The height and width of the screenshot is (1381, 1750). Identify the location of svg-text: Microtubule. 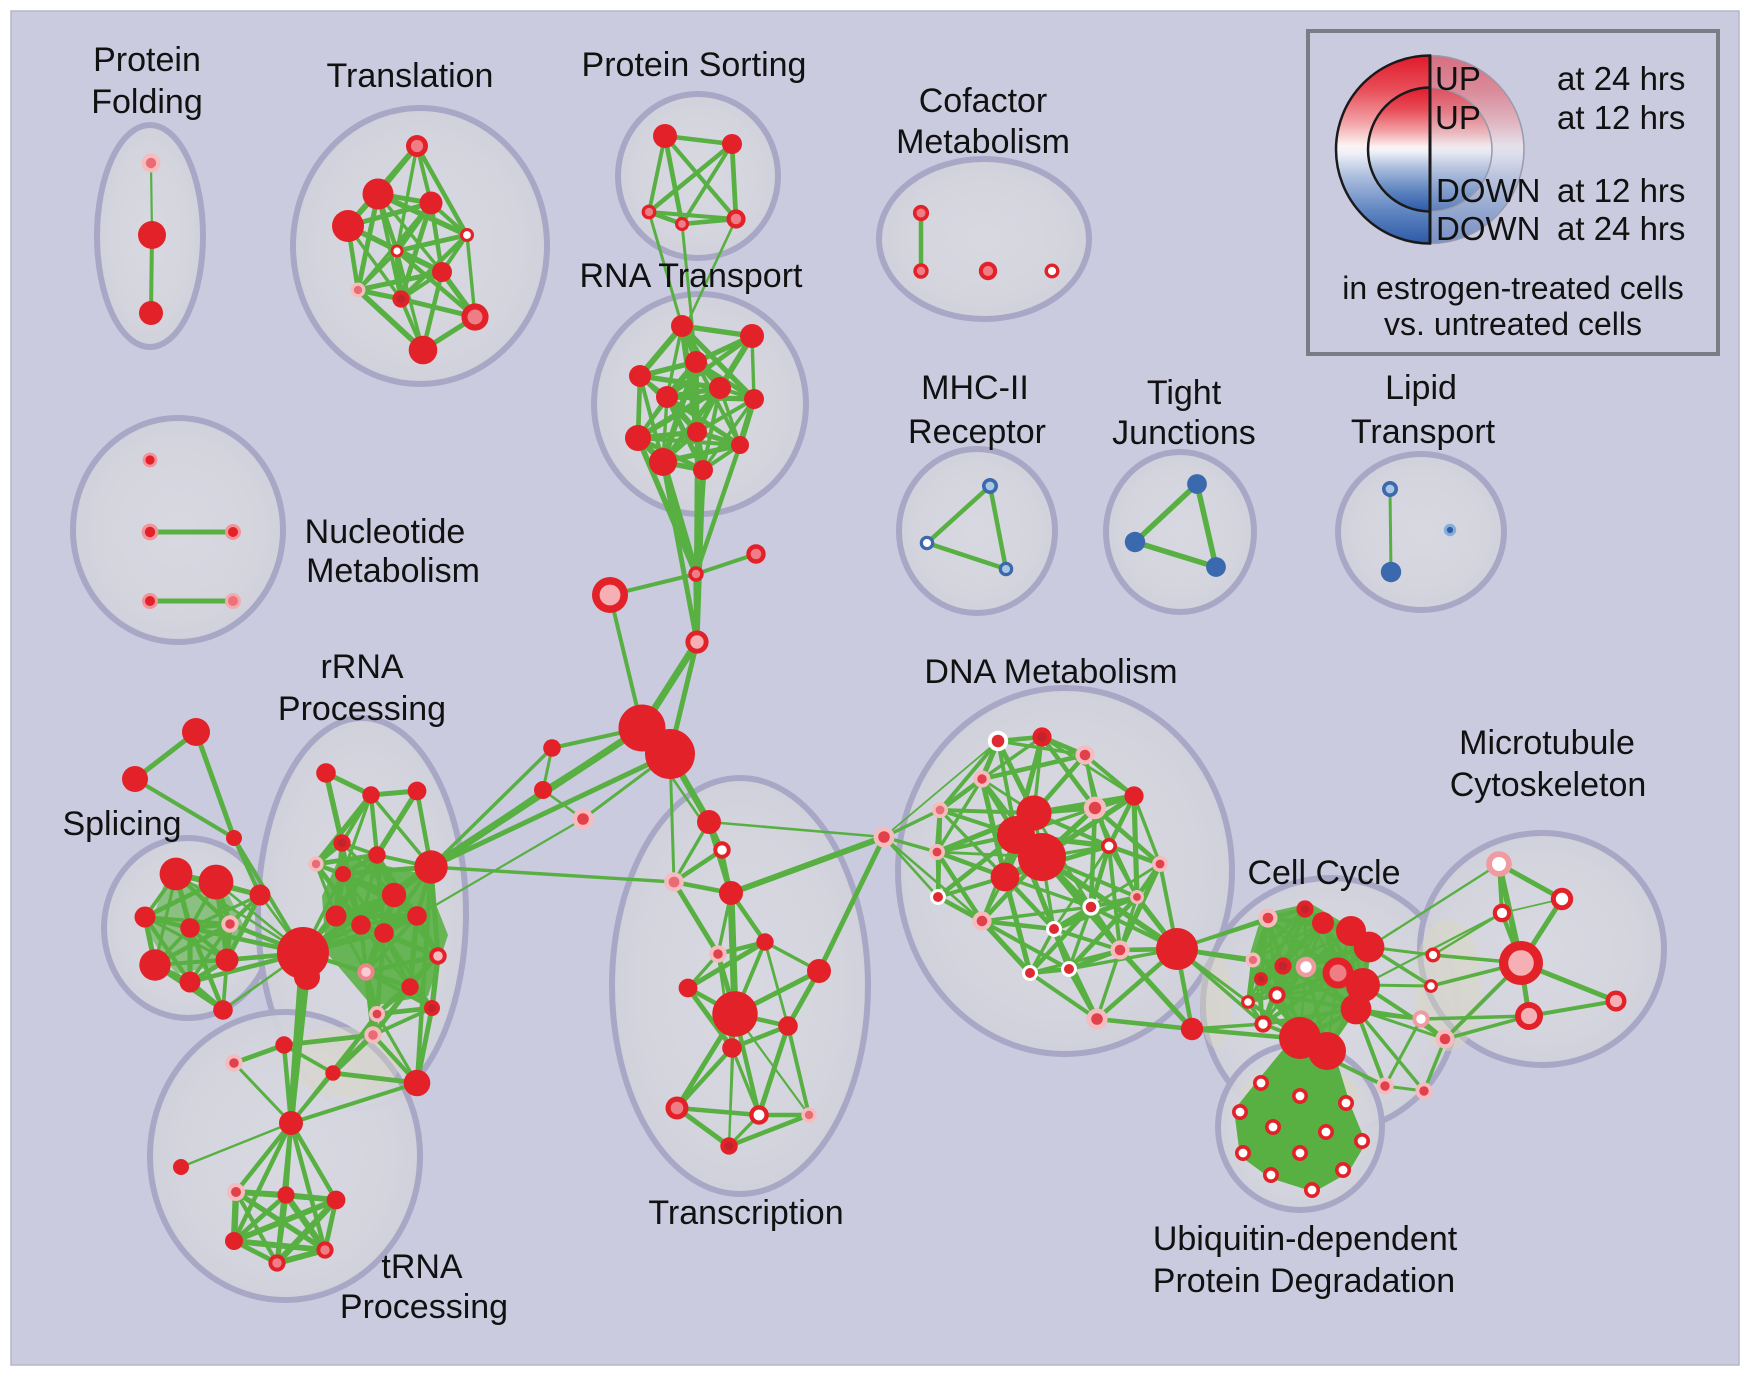
(1547, 743).